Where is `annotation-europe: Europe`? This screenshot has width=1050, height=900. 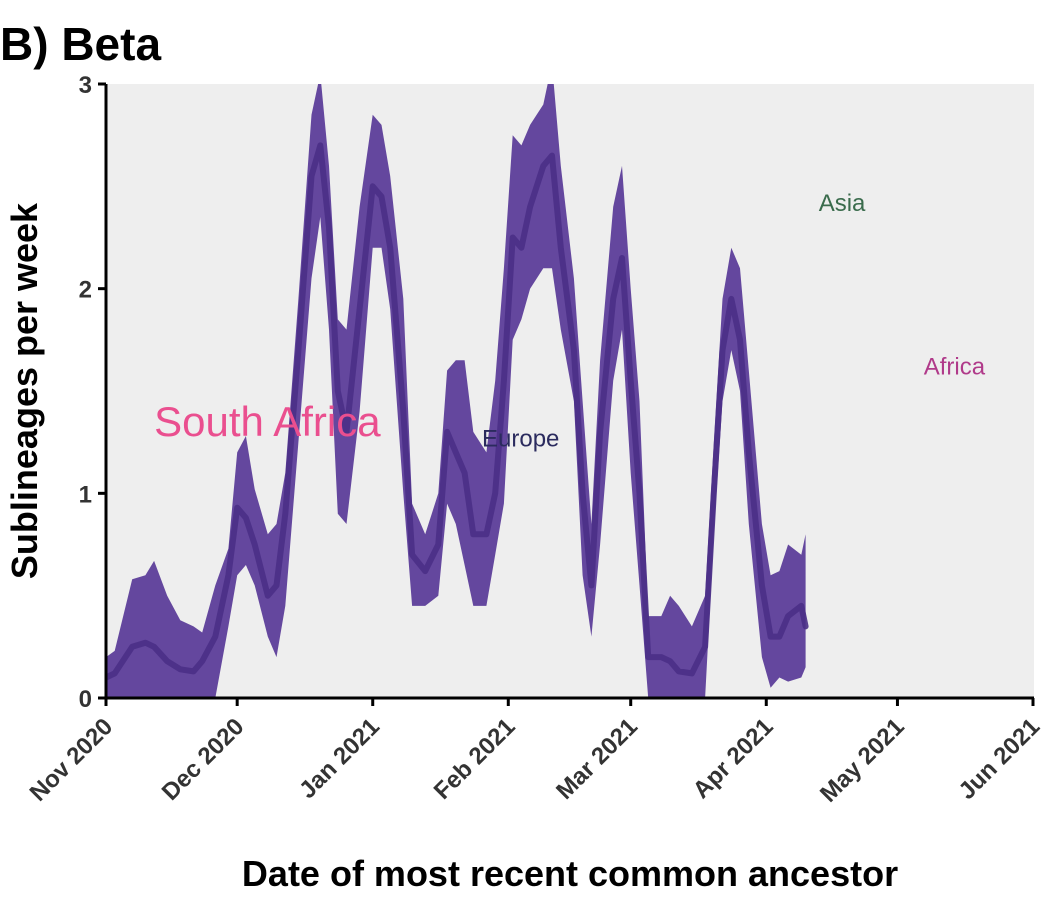 annotation-europe: Europe is located at coordinates (520, 438).